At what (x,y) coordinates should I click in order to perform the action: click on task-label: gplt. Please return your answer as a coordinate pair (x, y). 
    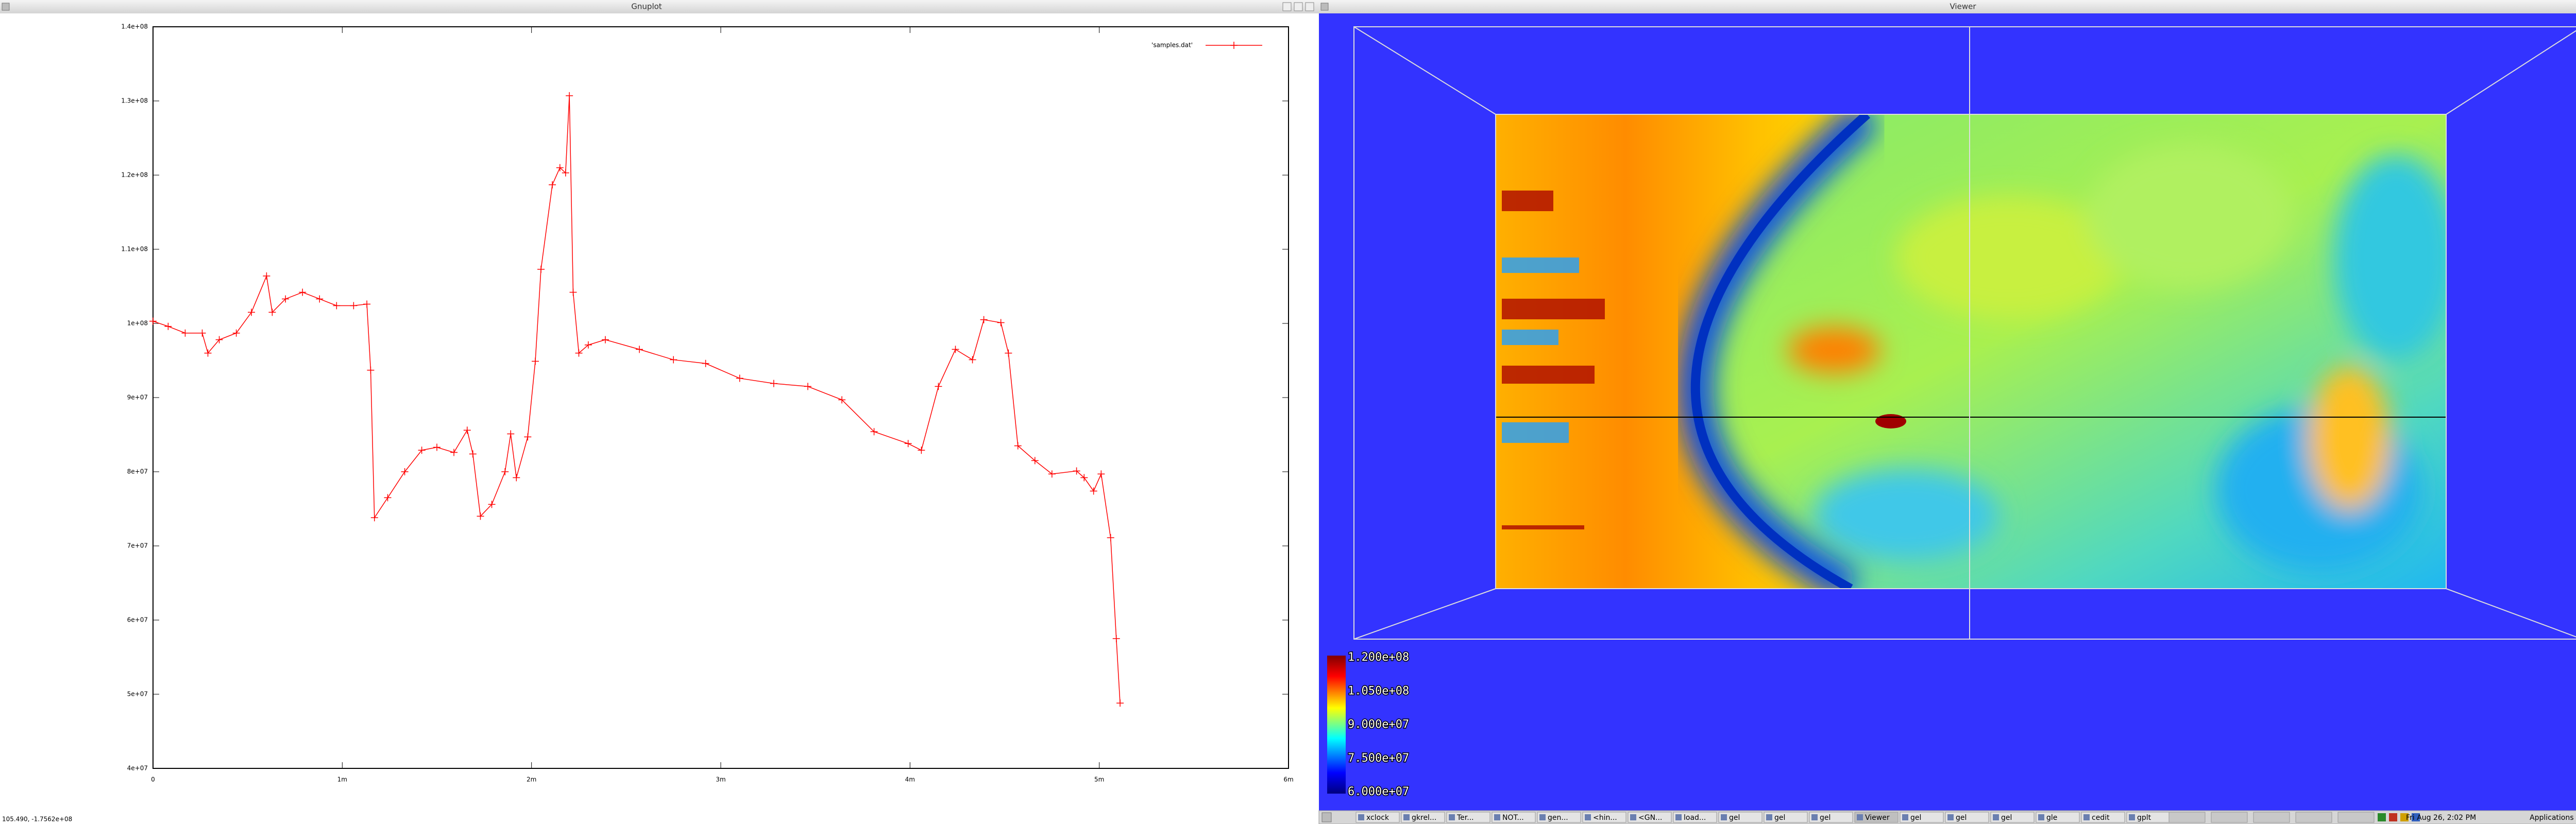
    Looking at the image, I should click on (2144, 818).